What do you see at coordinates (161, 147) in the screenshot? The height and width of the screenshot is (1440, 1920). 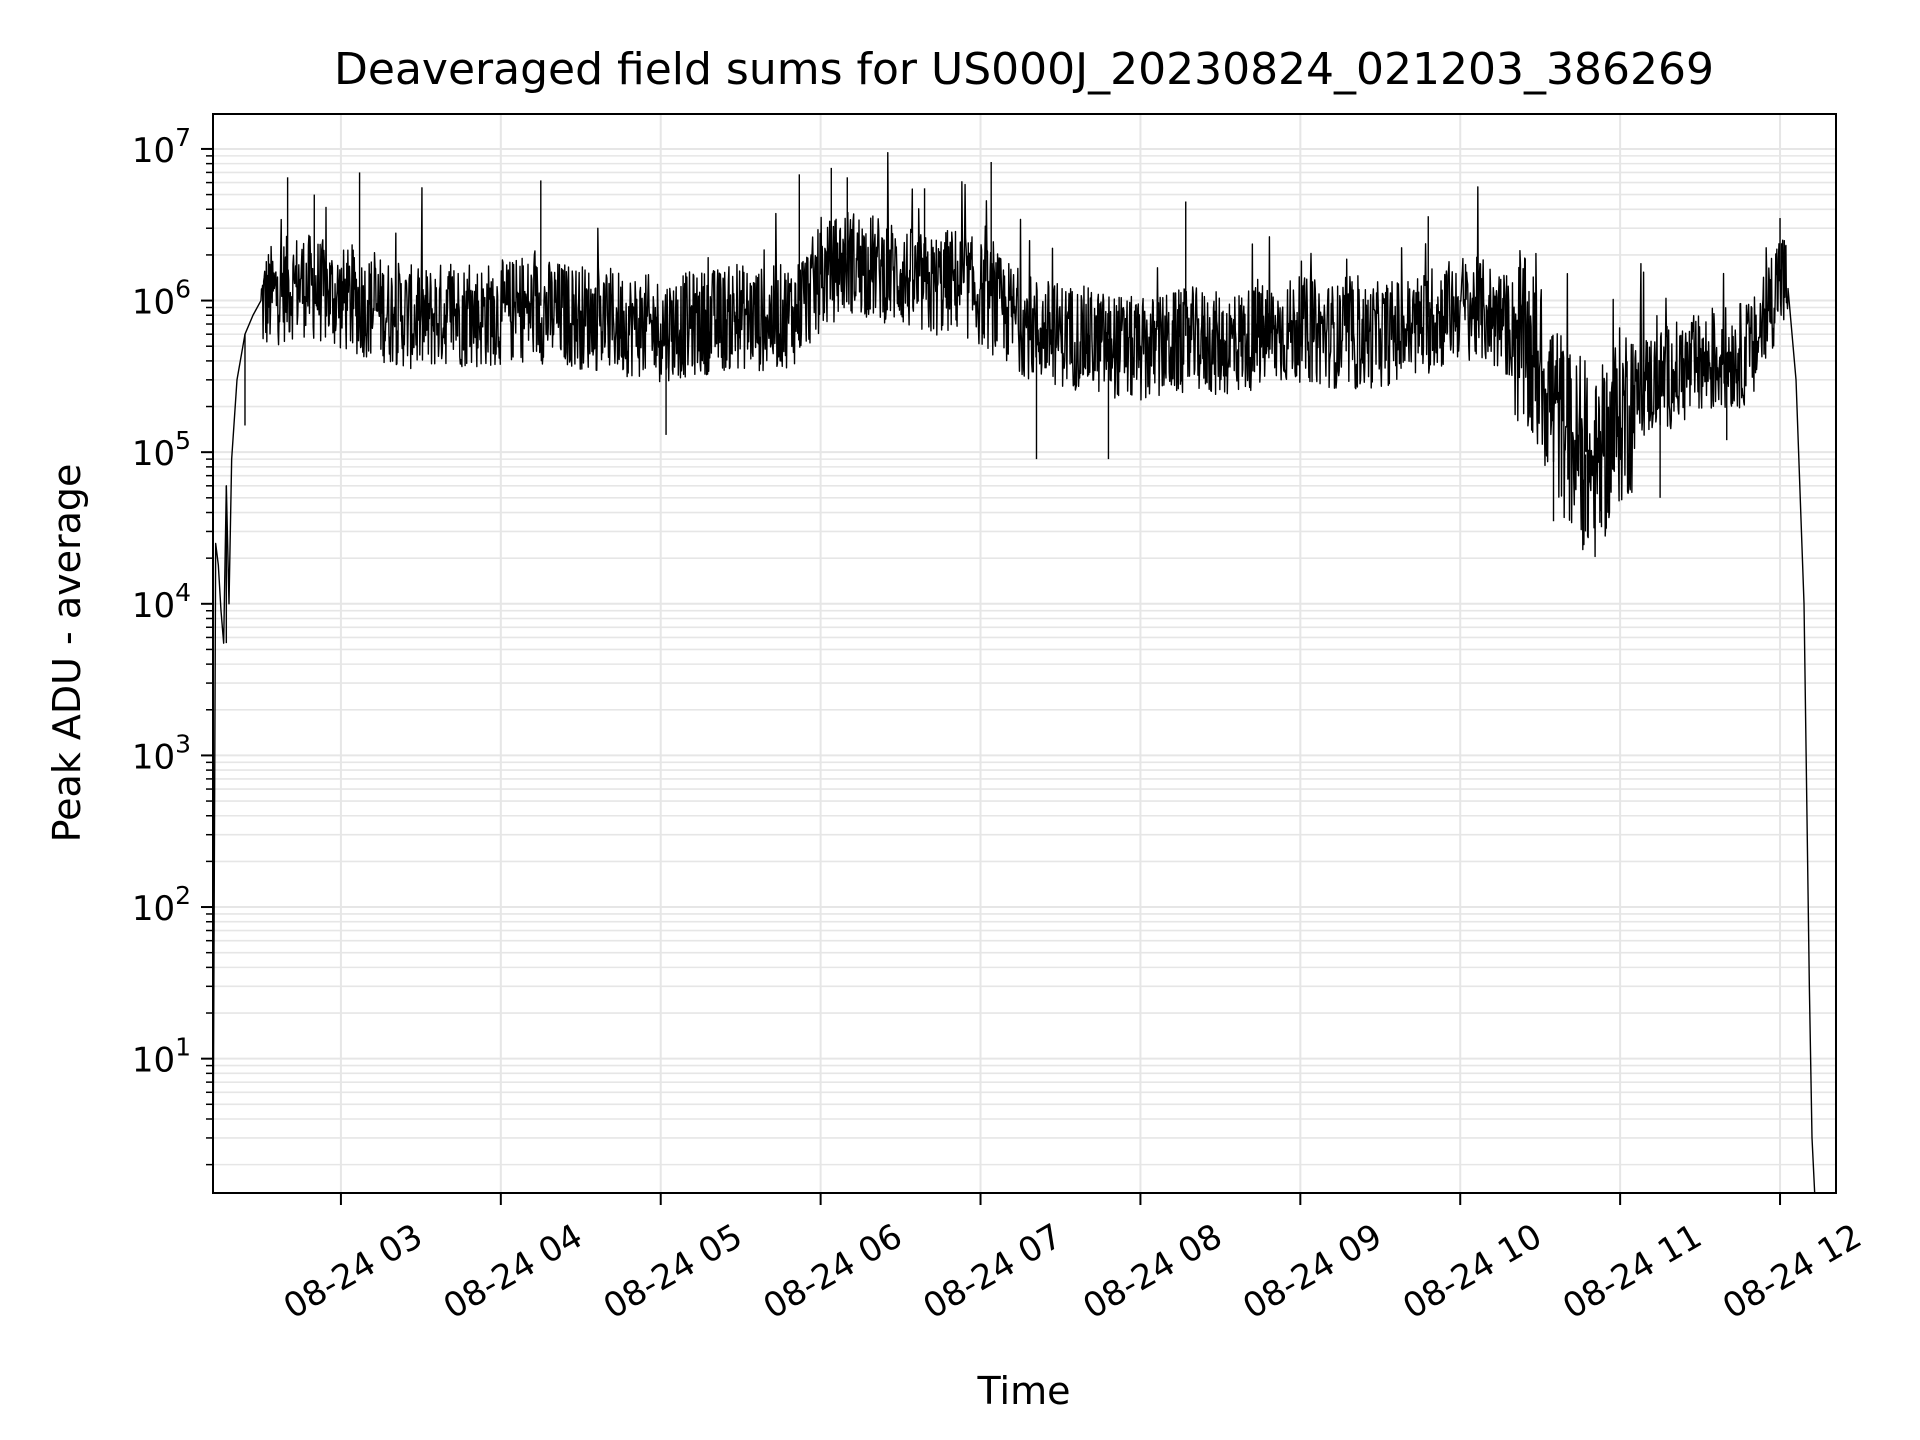 I see `y-tick-label: 10⁷` at bounding box center [161, 147].